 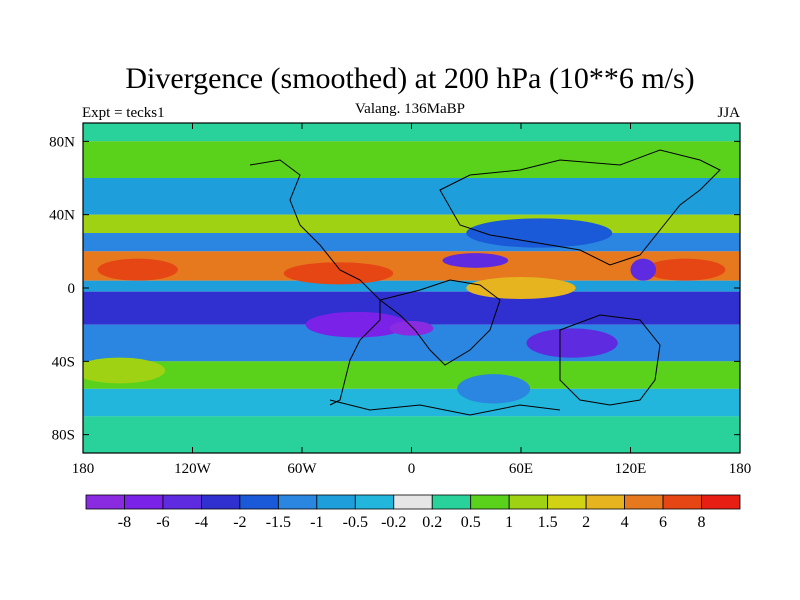 I want to click on y-tick-label: 80S, so click(x=63, y=436).